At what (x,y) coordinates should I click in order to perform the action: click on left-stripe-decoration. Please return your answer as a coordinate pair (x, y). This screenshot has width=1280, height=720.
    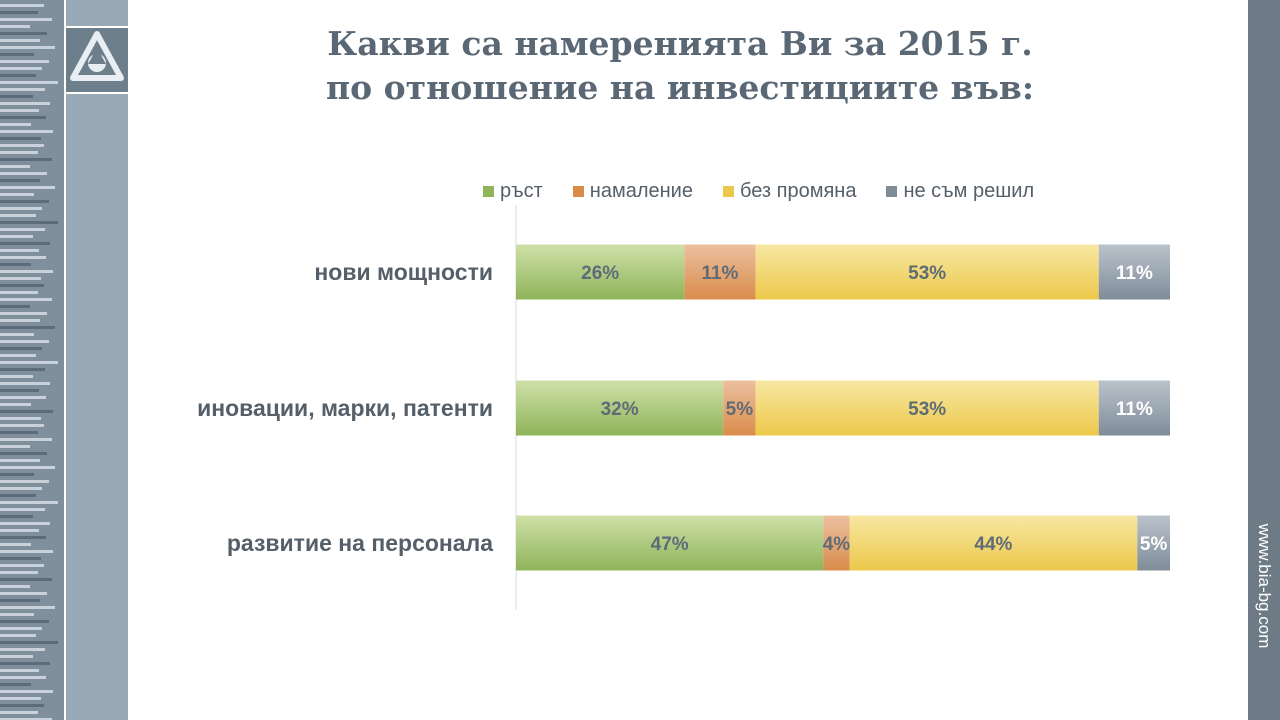
    Looking at the image, I should click on (32, 360).